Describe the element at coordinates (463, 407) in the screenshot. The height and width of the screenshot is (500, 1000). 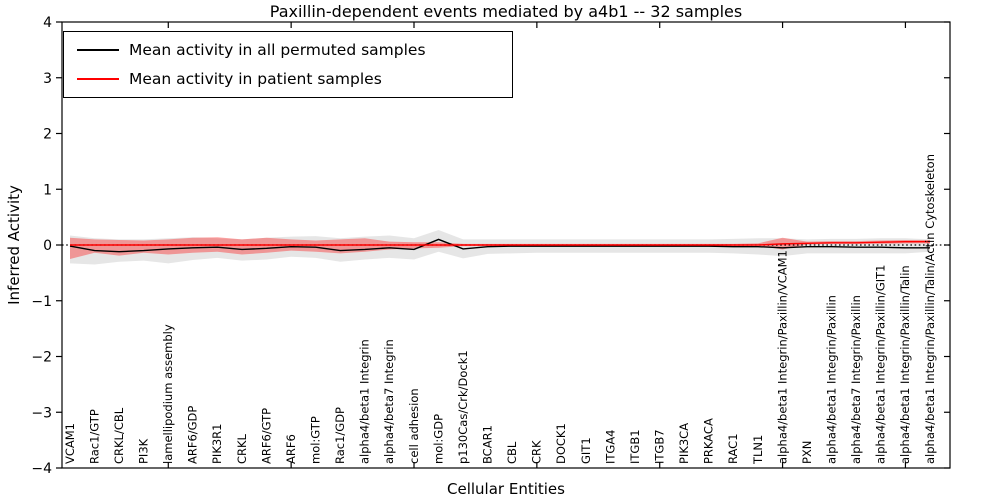
I see `x-tick-label: p130Cas/Crk/Dock1` at that location.